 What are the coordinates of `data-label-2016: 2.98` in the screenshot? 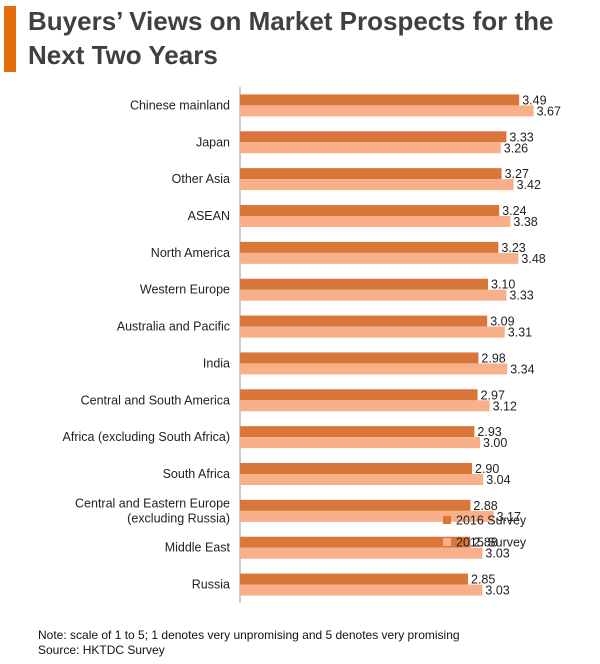 It's located at (493, 358).